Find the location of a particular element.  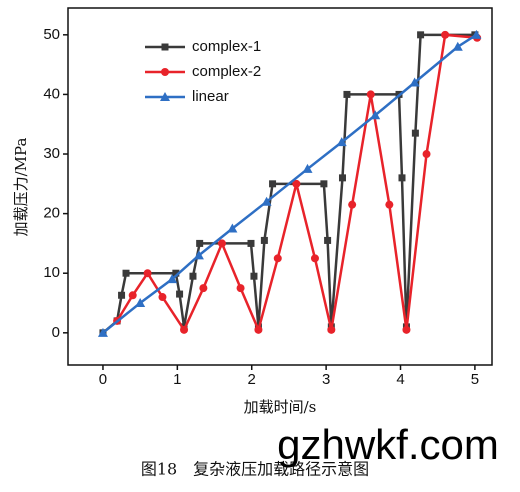

x-axis-label: 加载时间/s is located at coordinates (280, 407).